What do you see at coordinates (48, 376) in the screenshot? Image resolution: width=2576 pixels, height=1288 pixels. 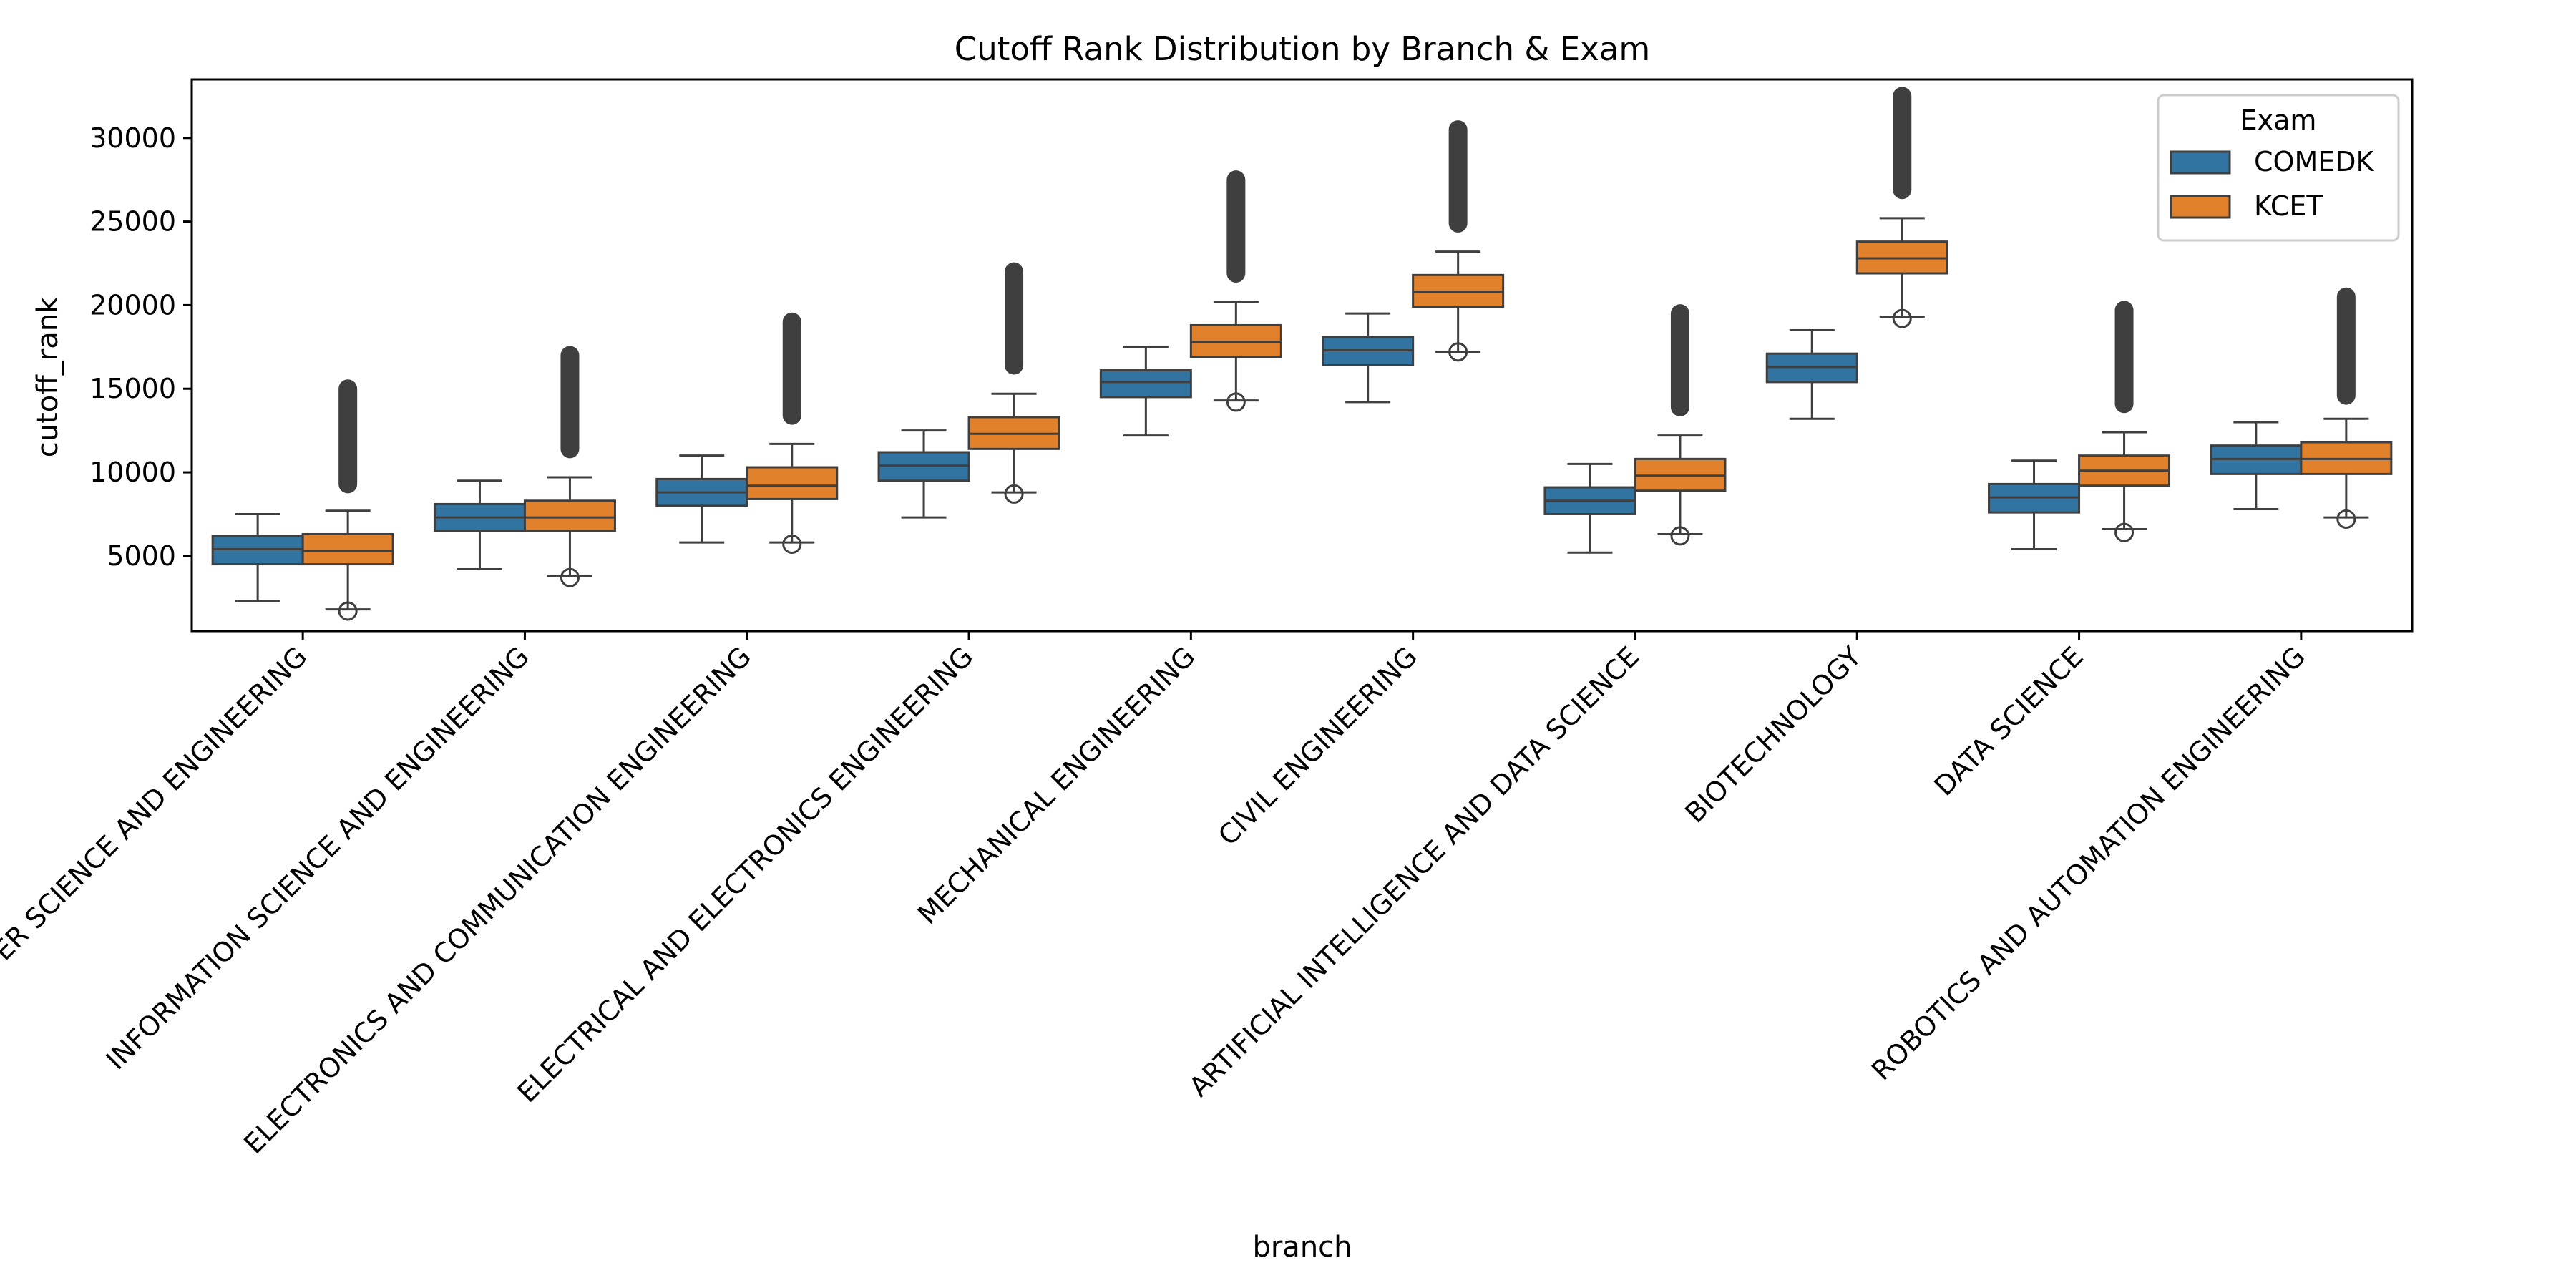 I see `y-axis-label: cutoff_rank` at bounding box center [48, 376].